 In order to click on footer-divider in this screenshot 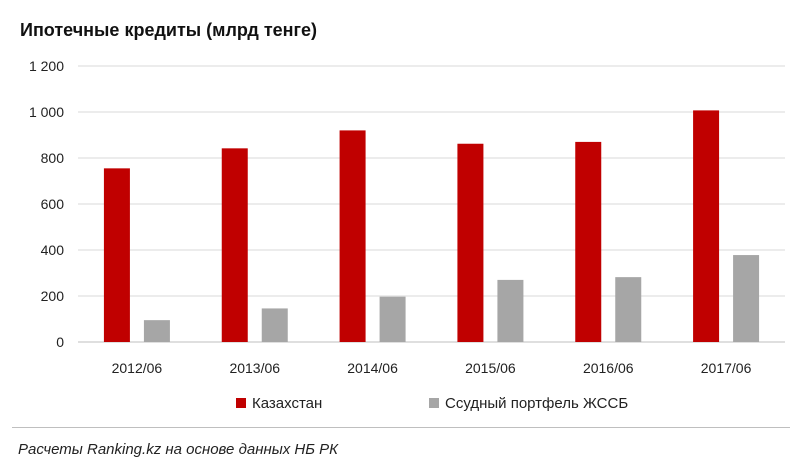, I will do `click(401, 427)`.